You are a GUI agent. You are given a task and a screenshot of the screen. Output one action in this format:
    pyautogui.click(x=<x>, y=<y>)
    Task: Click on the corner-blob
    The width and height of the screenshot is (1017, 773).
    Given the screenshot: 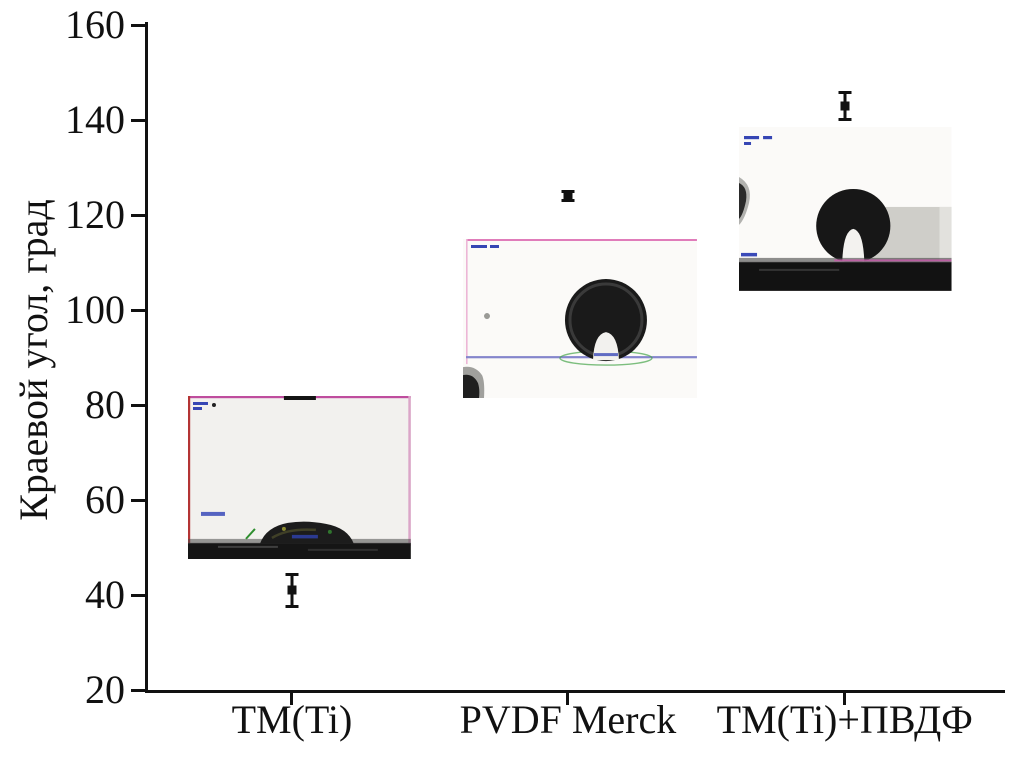 What is the action you would take?
    pyautogui.click(x=471, y=386)
    